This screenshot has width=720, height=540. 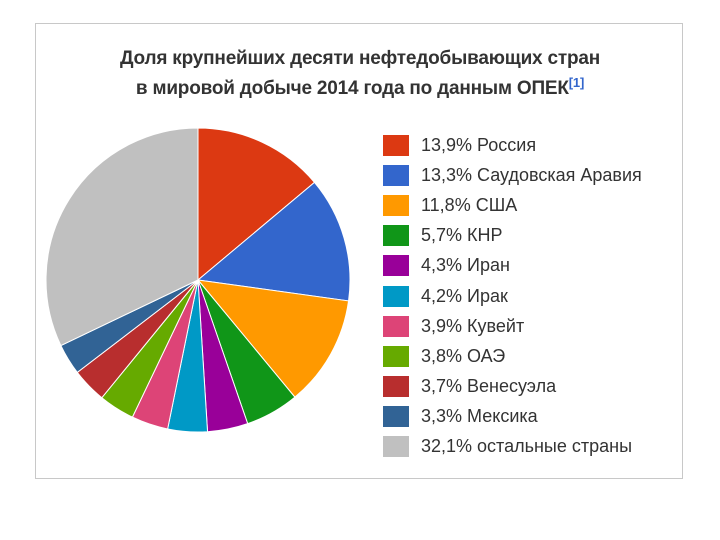 I want to click on legend-label: 13,3% Саудовская Аравия, so click(x=531, y=174).